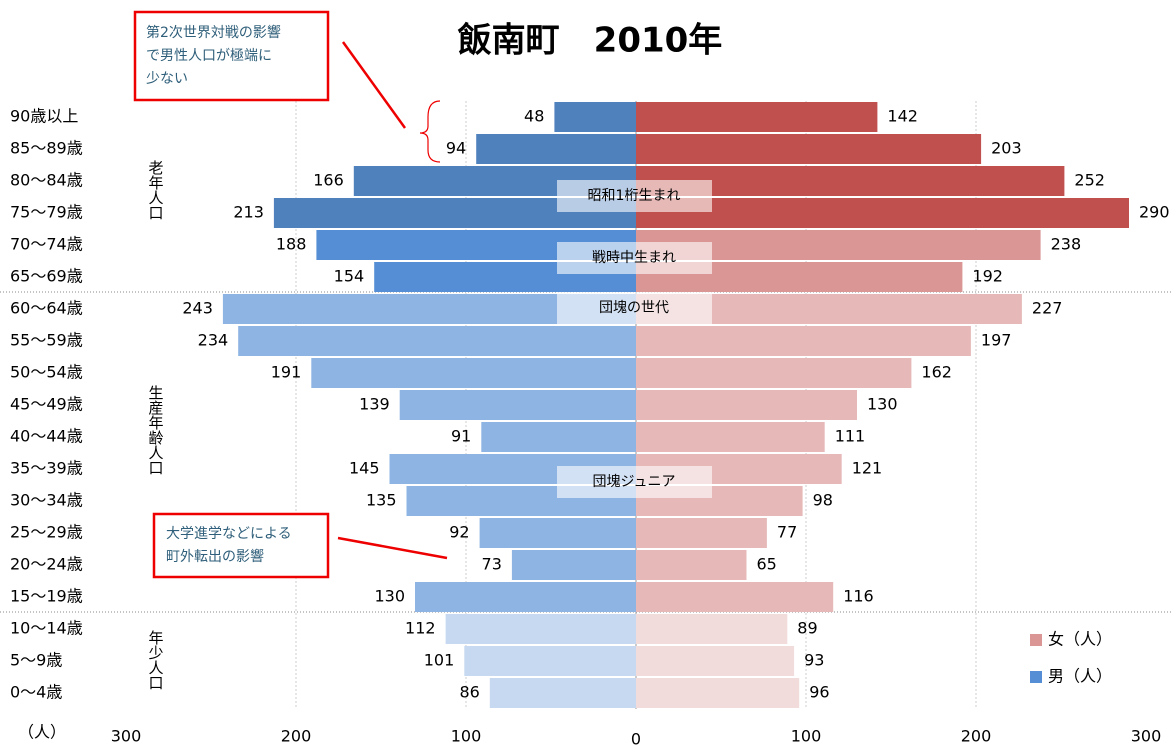 This screenshot has width=1173, height=751. What do you see at coordinates (364, 468) in the screenshot?
I see `value-label: 145` at bounding box center [364, 468].